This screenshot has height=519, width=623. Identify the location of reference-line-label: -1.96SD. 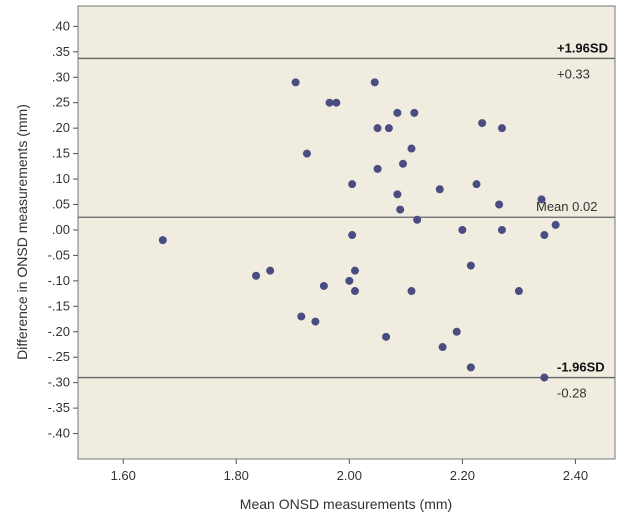
(581, 367).